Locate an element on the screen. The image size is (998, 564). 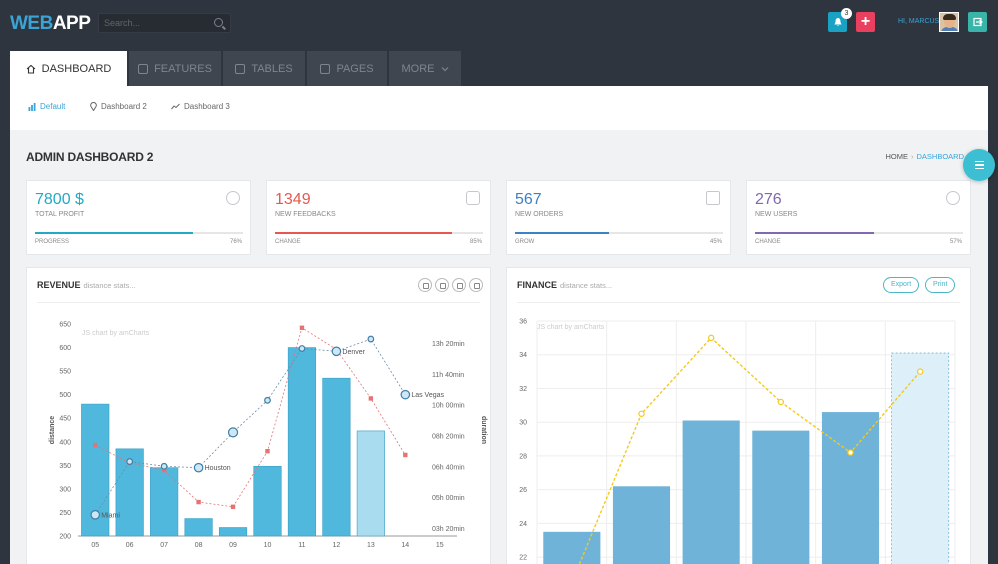
tab-tables: Tables is located at coordinates (264, 68).